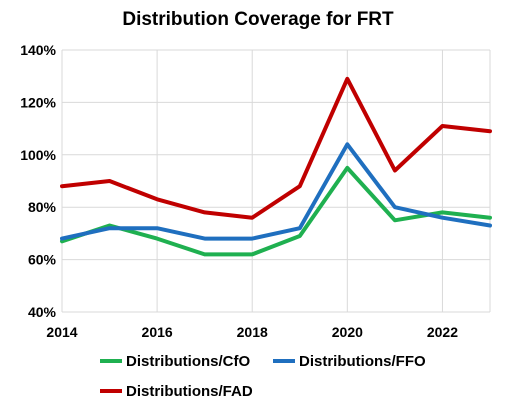 This screenshot has height=416, width=508. What do you see at coordinates (38, 50) in the screenshot?
I see `y-tick-label: 140%` at bounding box center [38, 50].